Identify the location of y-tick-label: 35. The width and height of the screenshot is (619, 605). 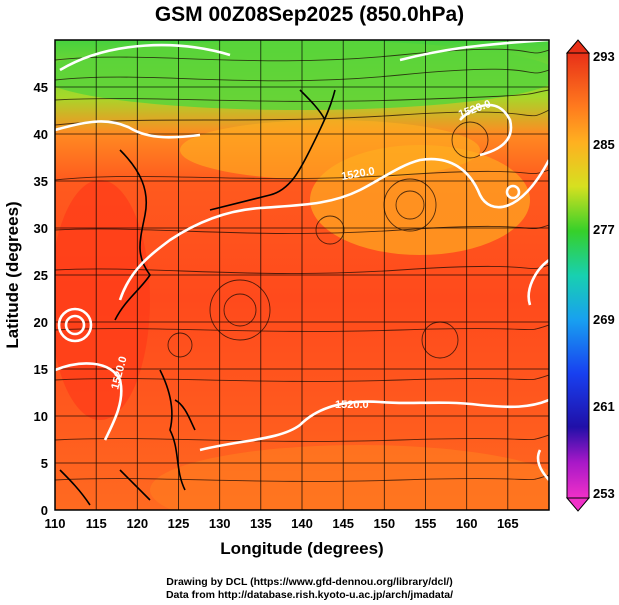
(41, 181).